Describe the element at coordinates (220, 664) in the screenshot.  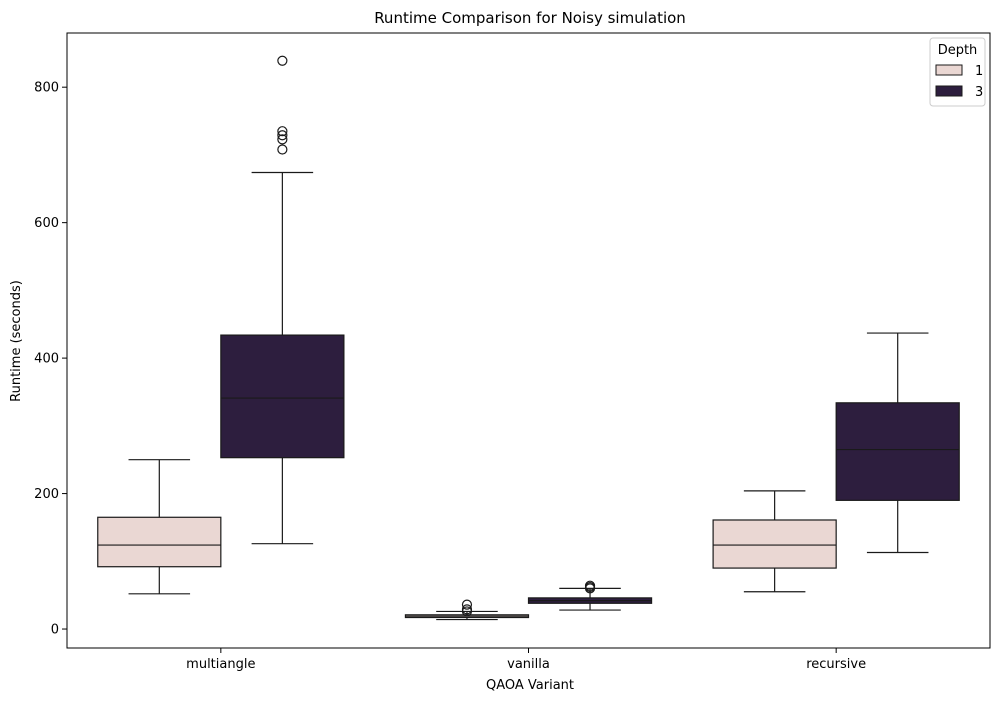
I see `x-tick-label: multiangle` at that location.